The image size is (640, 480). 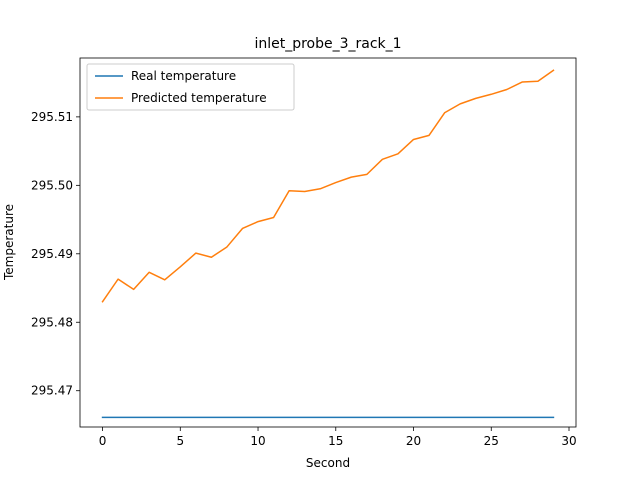 What do you see at coordinates (52, 254) in the screenshot?
I see `y-tick-label: 295.49` at bounding box center [52, 254].